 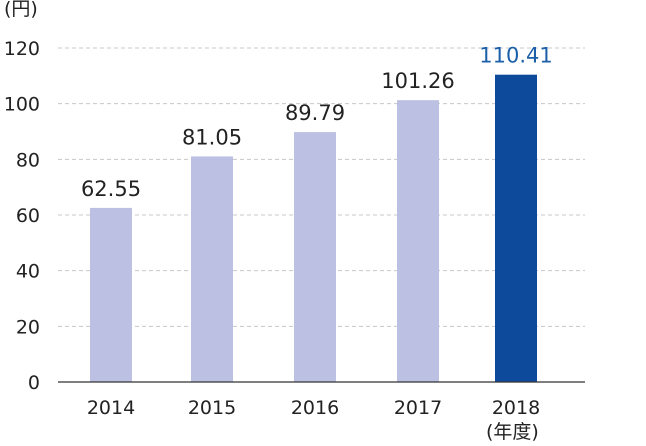 What do you see at coordinates (28, 272) in the screenshot?
I see `y-tick-label: 40` at bounding box center [28, 272].